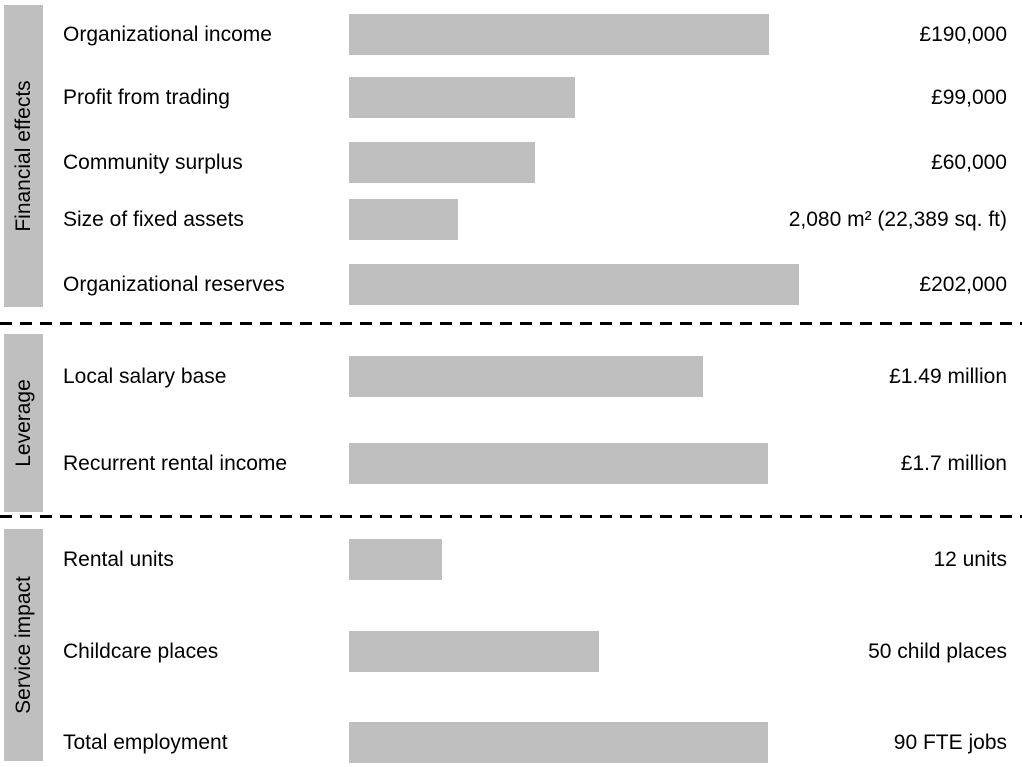 This screenshot has height=767, width=1022. Describe the element at coordinates (141, 651) in the screenshot. I see `row-label-childcare-places: Childcare places` at that location.